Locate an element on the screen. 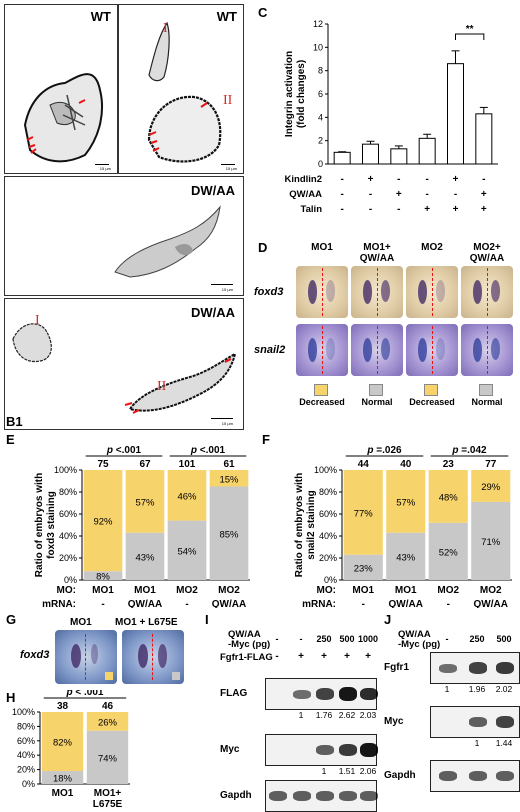 The width and height of the screenshot is (520, 812). row-label-mo: MO: is located at coordinates (66, 590).